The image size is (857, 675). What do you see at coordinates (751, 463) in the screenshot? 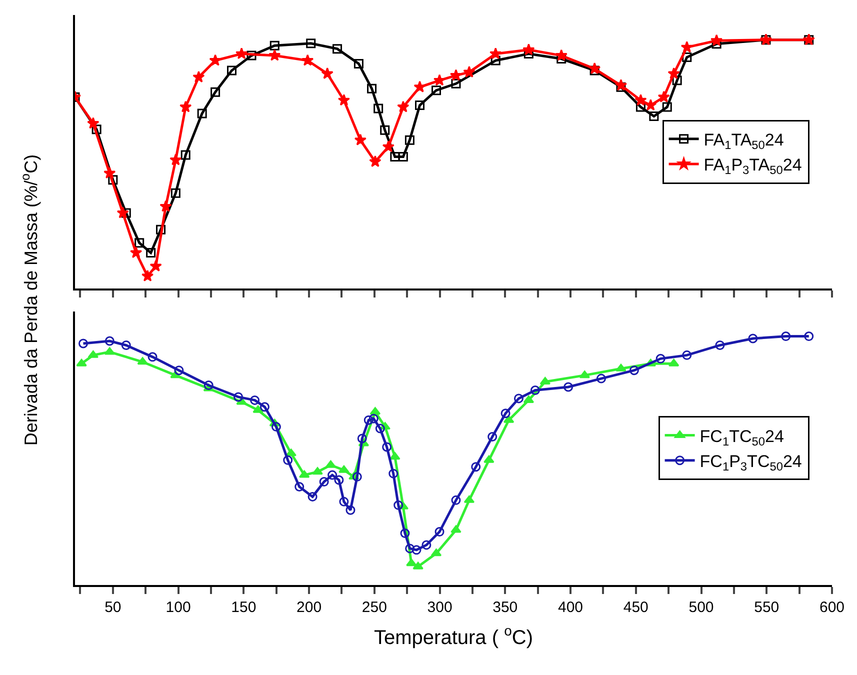
I see `legend-label: FC$_{1}$P$_{3}$TC$_{50}$24` at bounding box center [751, 463].